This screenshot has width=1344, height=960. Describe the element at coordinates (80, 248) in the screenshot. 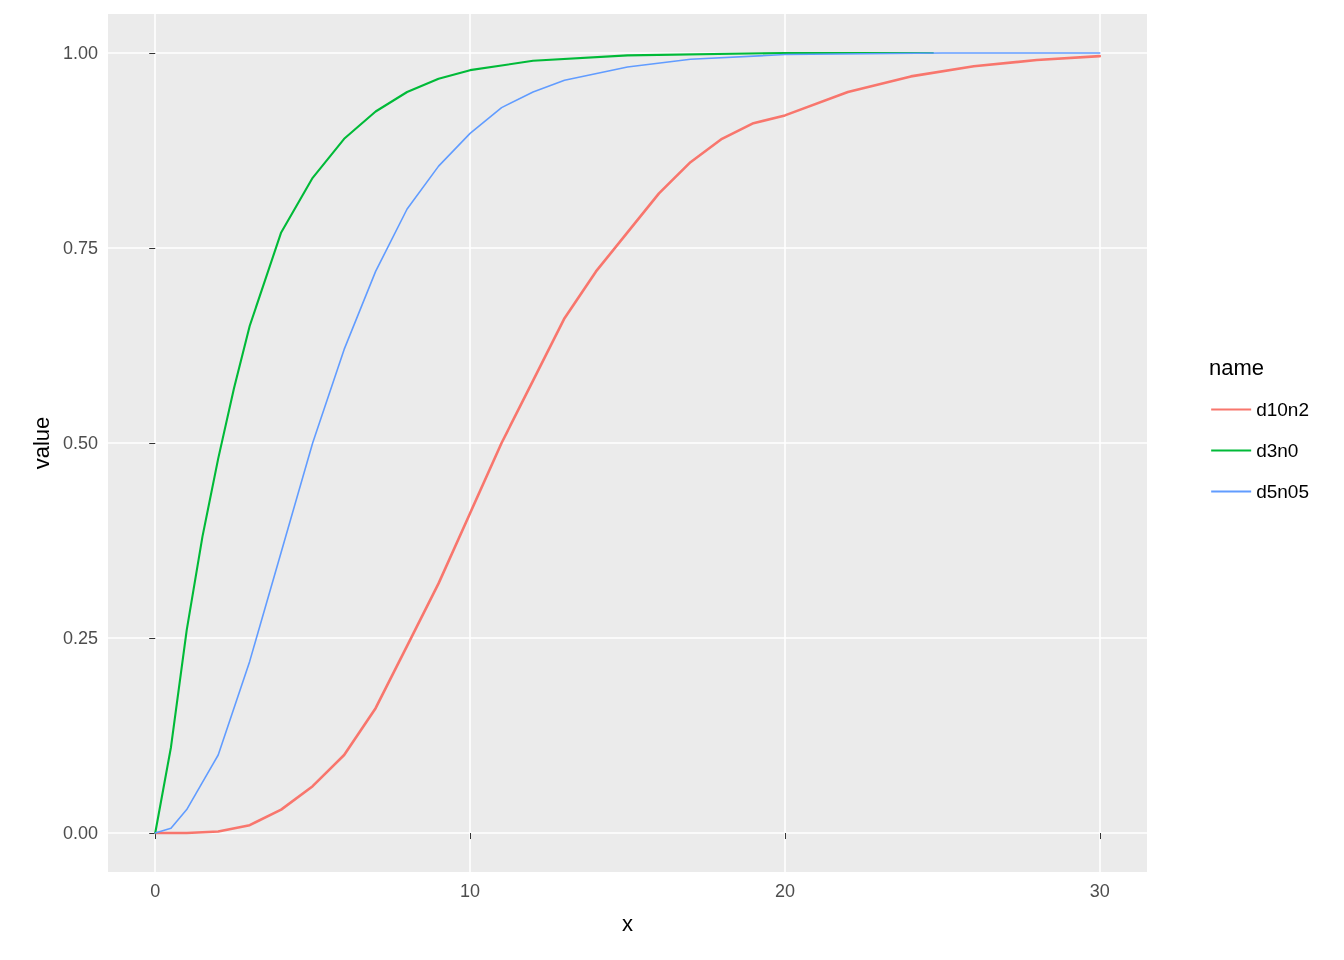

I see `y-tick-label: 0.75` at that location.